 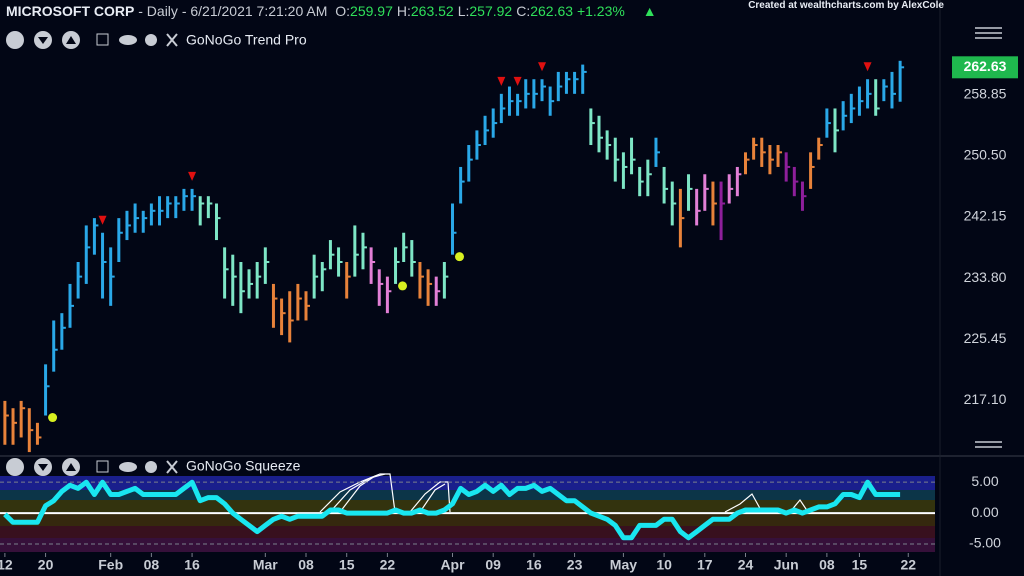 I want to click on x-tick-label: 20, so click(x=46, y=565).